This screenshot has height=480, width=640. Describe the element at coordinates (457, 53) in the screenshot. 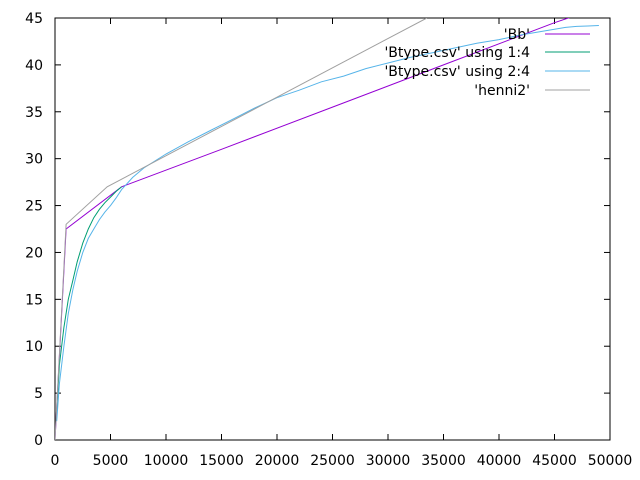

I see `legend-label-1: 'Btype.csv' using 1:4` at that location.